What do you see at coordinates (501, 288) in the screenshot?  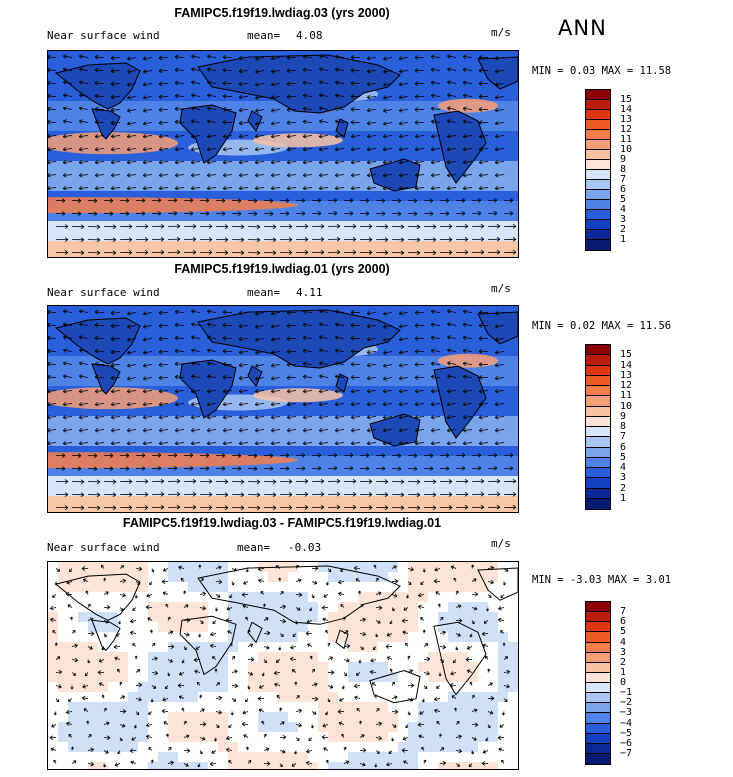 I see `panel-2-units: m/s` at bounding box center [501, 288].